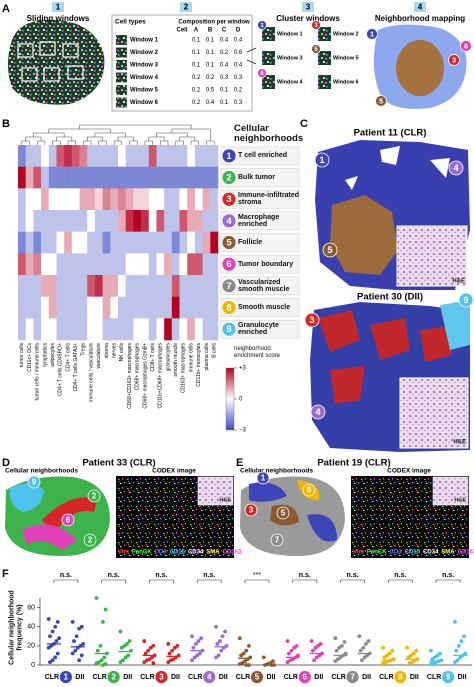 The height and width of the screenshot is (687, 474). Describe the element at coordinates (22, 355) in the screenshot. I see `x-tick-label: tumor cells` at that location.